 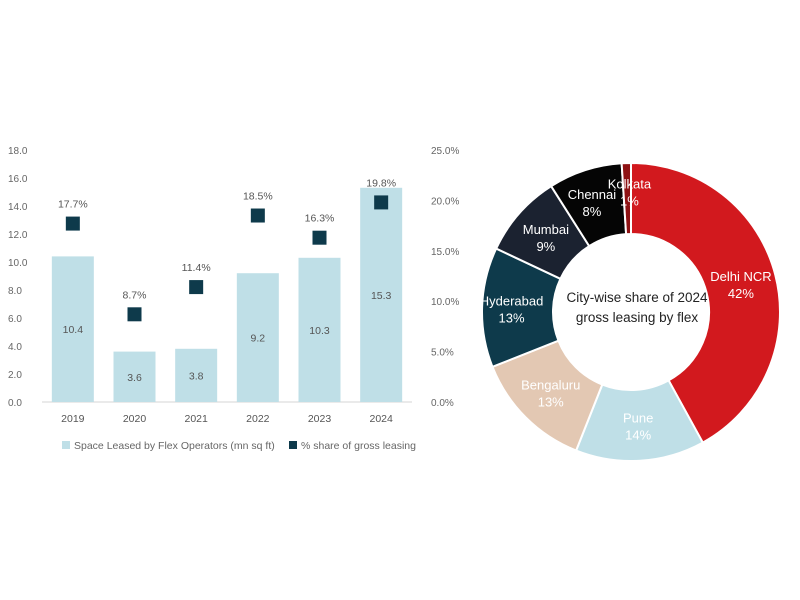 What do you see at coordinates (73, 205) in the screenshot?
I see `marker-value-label: 17.7%` at bounding box center [73, 205].